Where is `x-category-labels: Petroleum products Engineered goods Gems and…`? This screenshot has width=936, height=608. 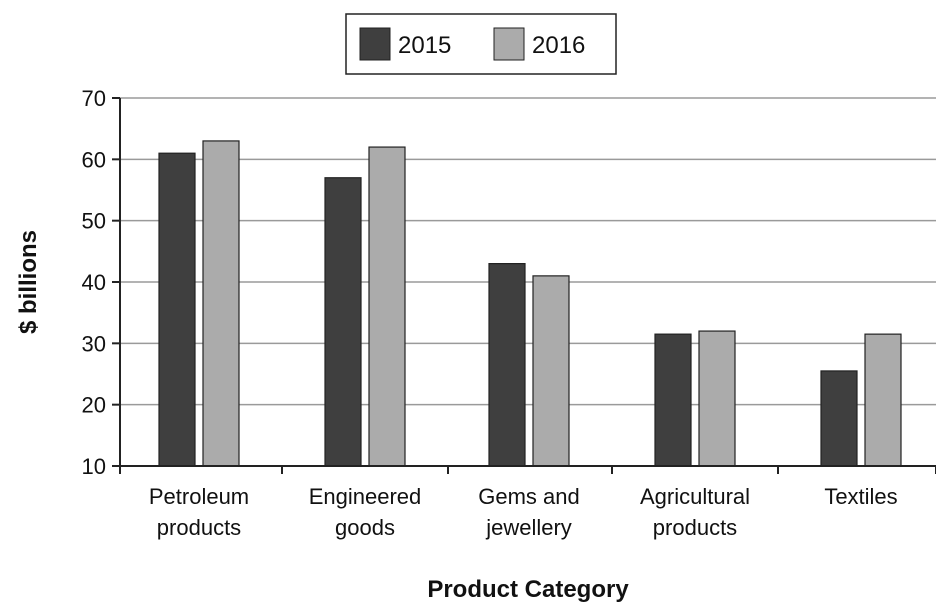
x-category-labels: Petroleum products Engineered goods Gems and… is located at coordinates (527, 503).